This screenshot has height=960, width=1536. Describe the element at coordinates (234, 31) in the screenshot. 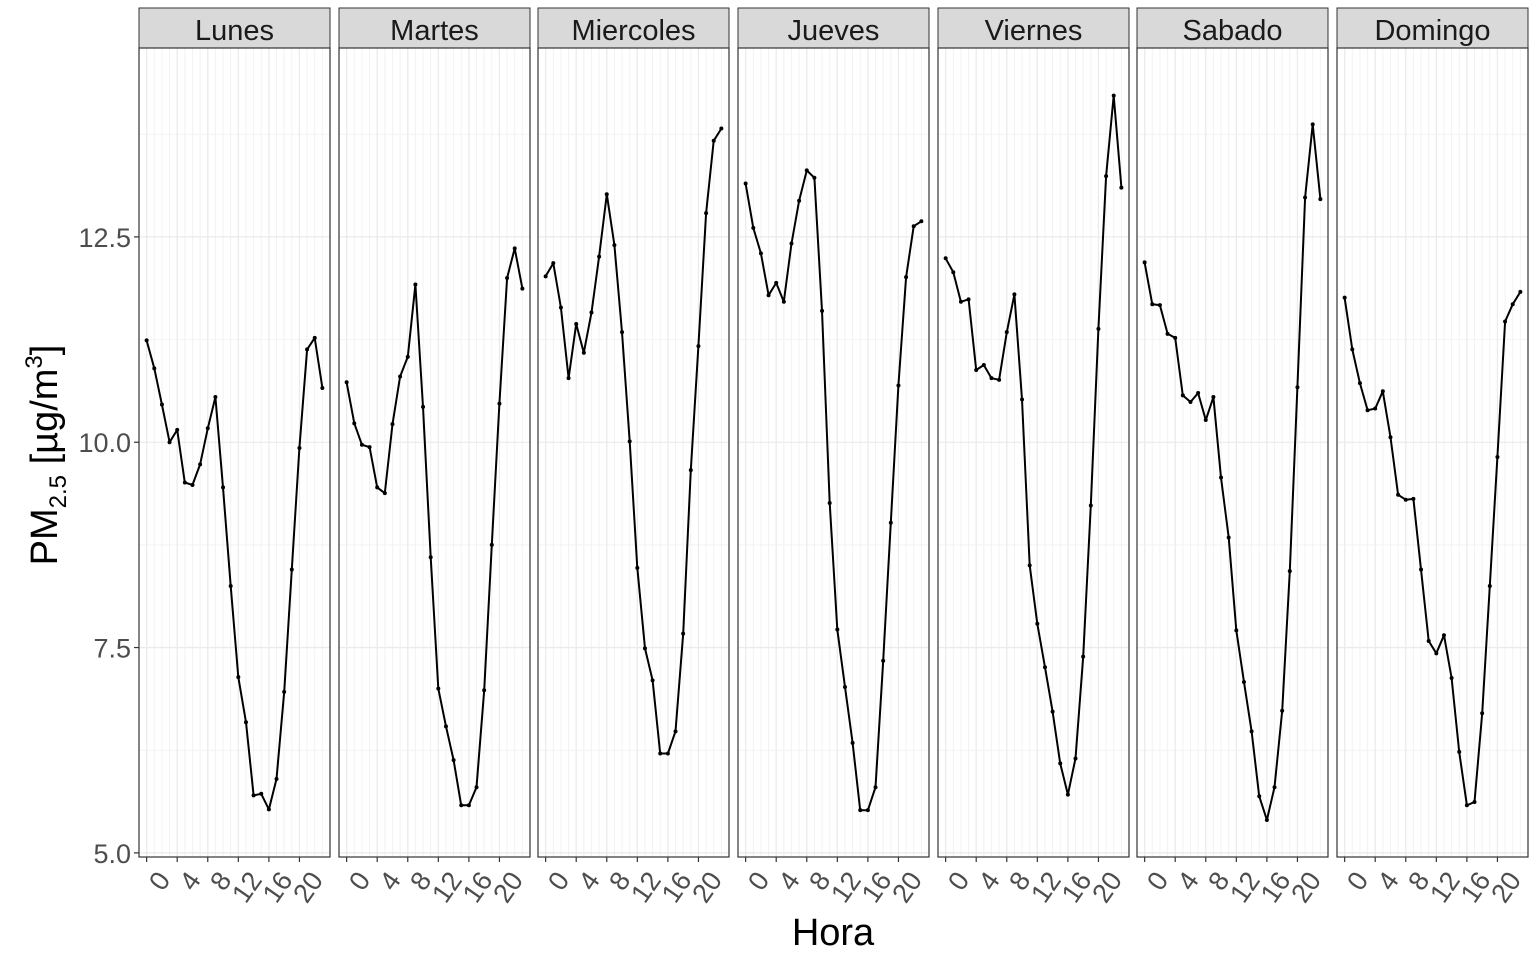

I see `facet-strip-label: Lunes` at that location.